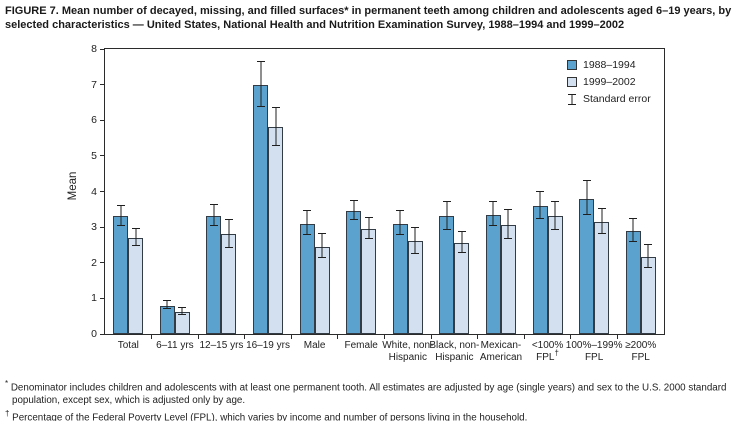 Image resolution: width=736 pixels, height=421 pixels. Describe the element at coordinates (94, 298) in the screenshot. I see `y-axis-tick-label: 1` at that location.